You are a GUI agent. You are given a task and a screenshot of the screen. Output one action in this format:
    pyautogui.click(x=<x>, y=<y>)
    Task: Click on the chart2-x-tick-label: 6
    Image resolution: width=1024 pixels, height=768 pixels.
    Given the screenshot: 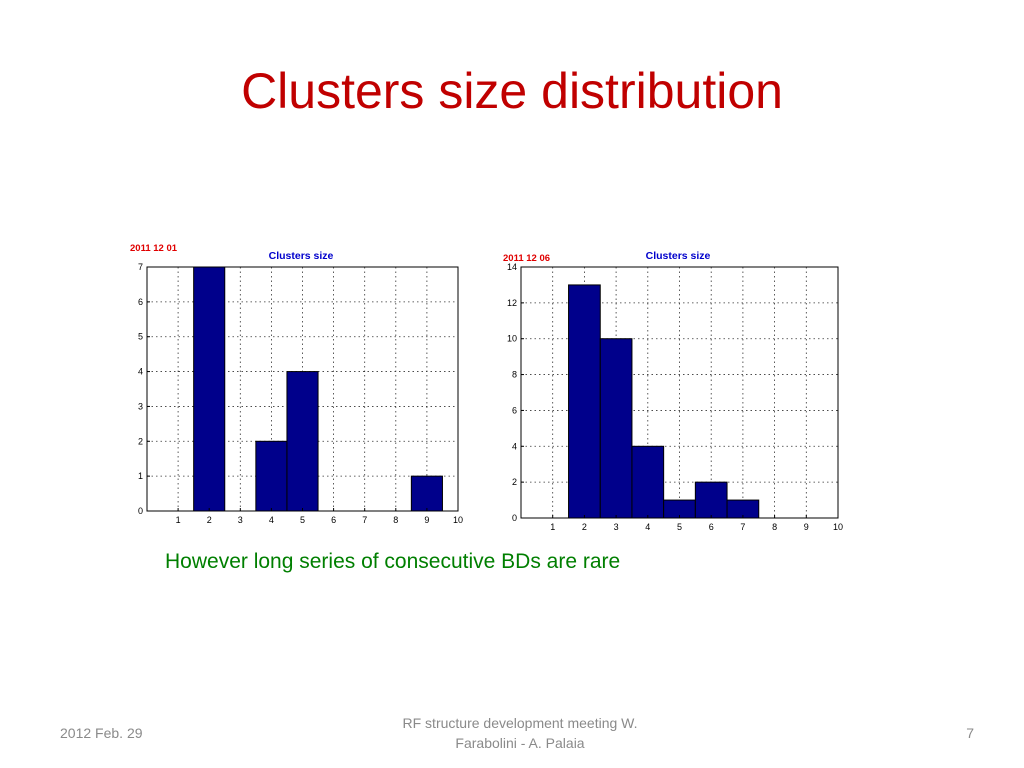 What is the action you would take?
    pyautogui.click(x=711, y=527)
    